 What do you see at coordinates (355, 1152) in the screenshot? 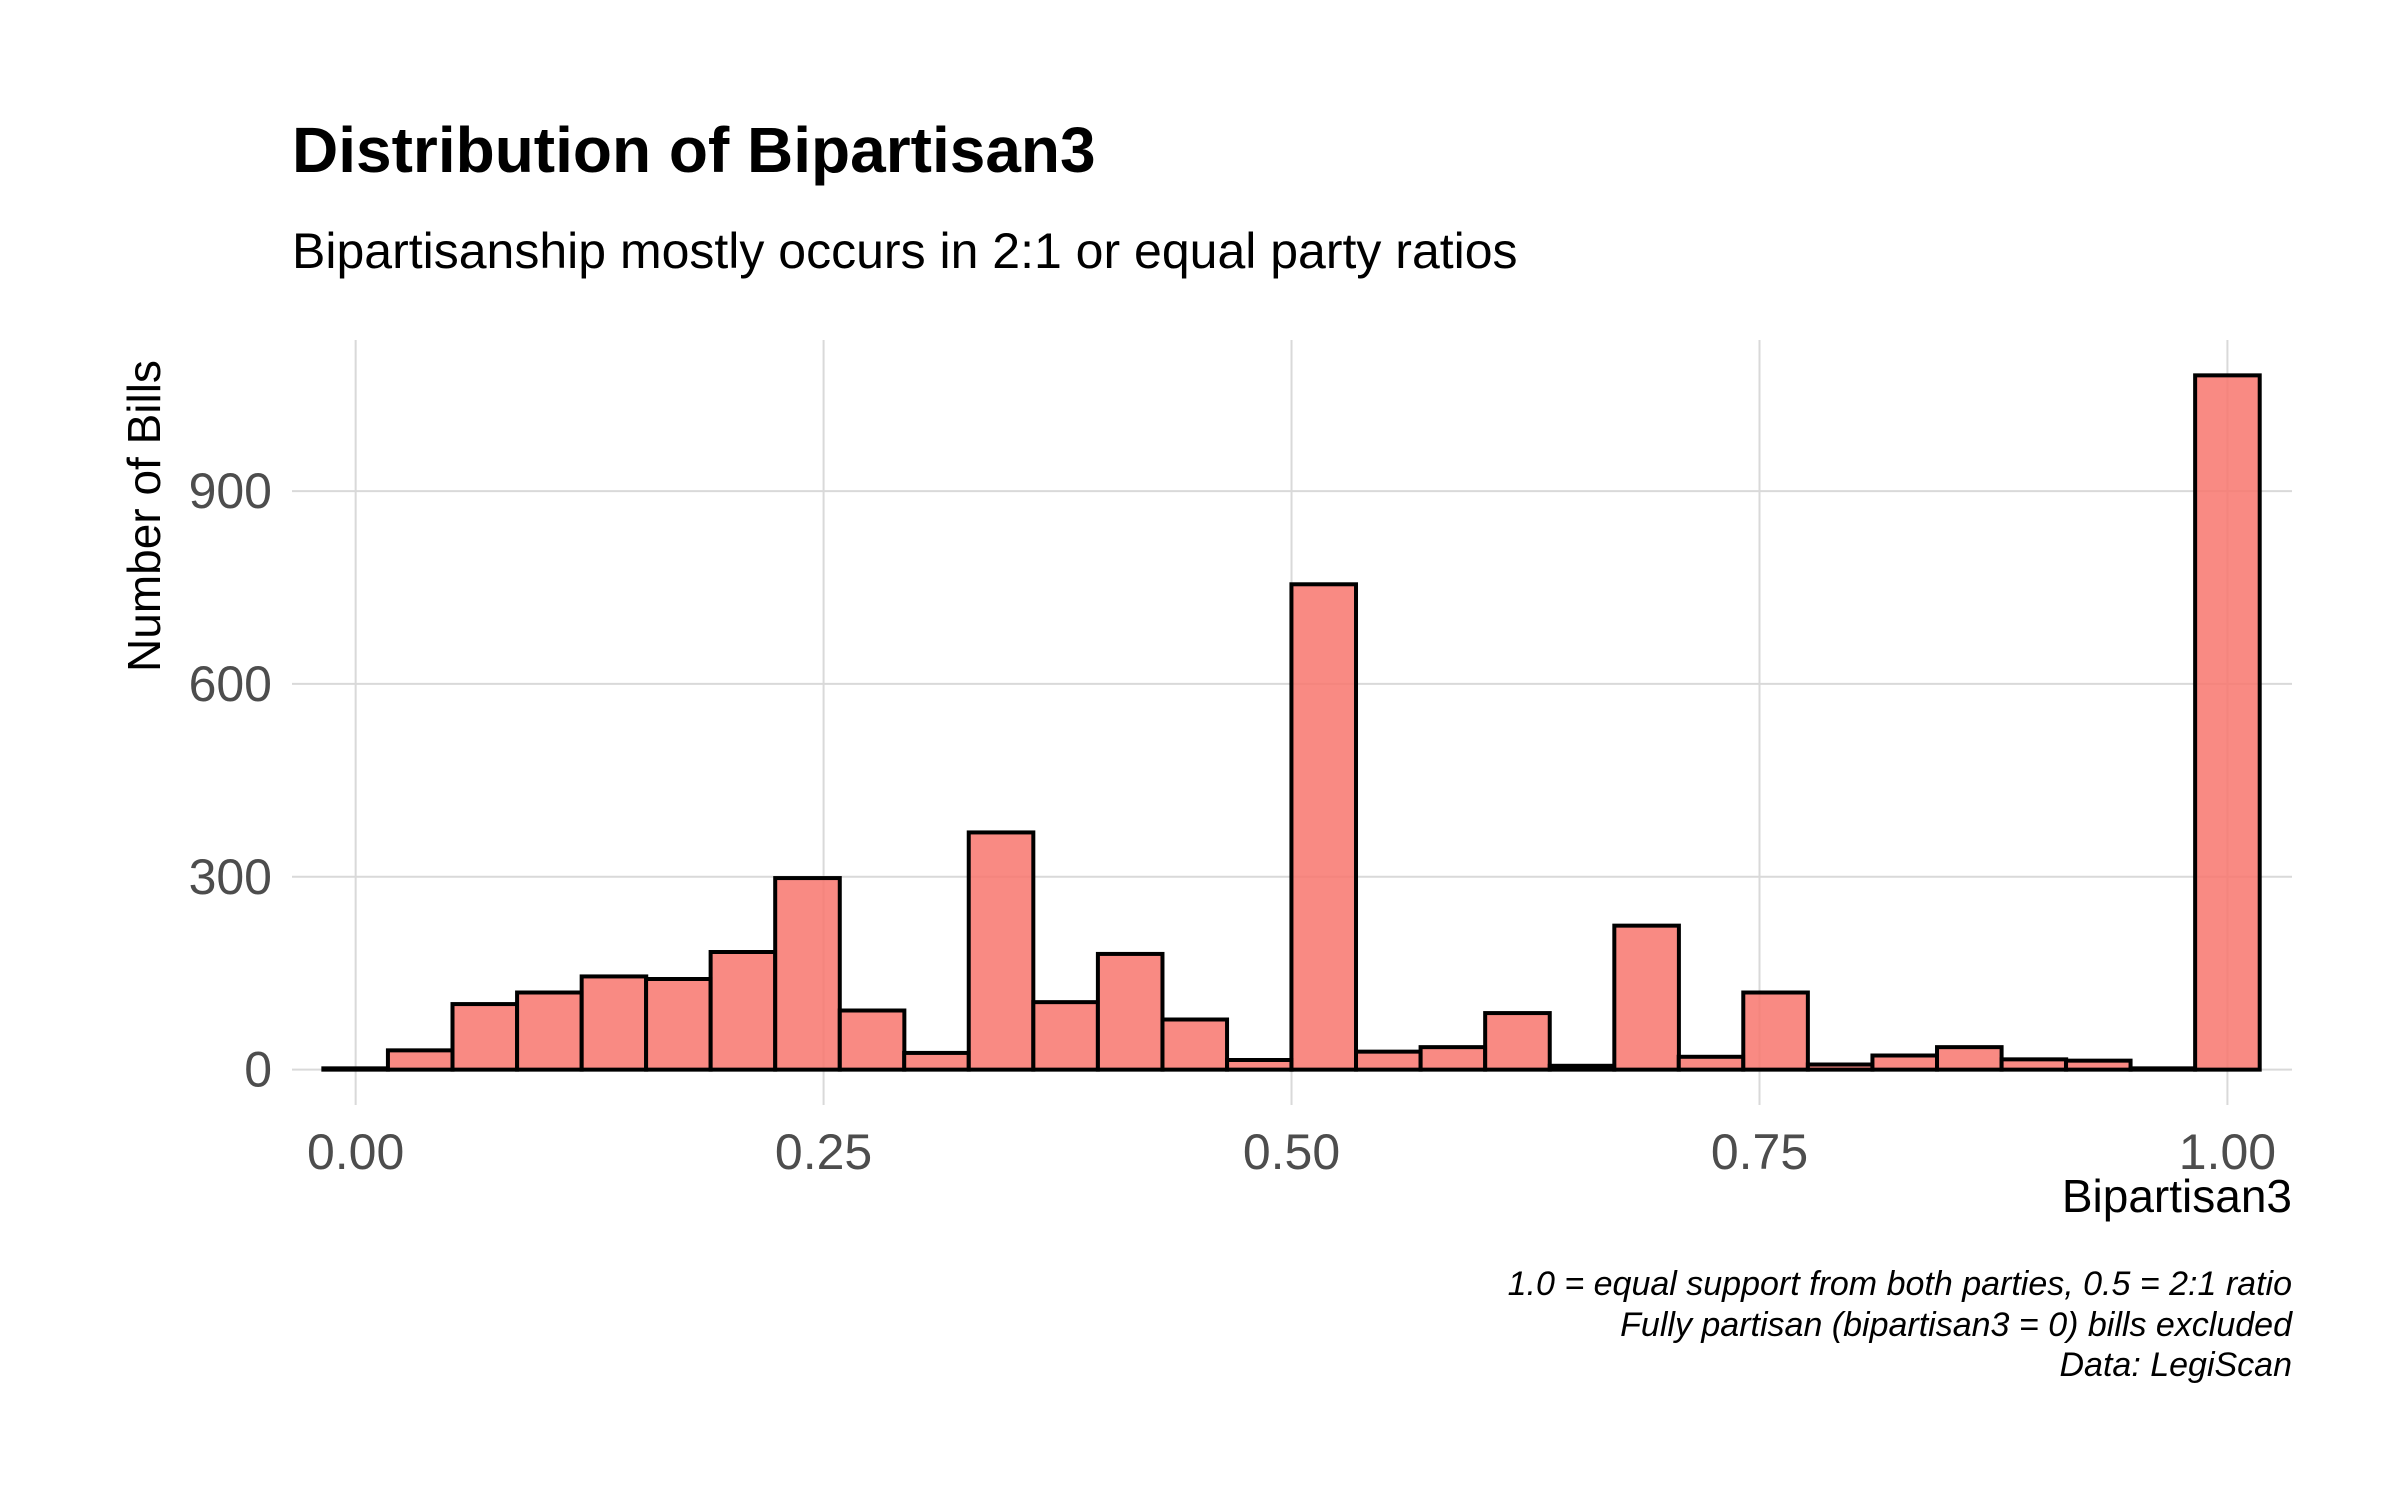
I see `x-tick-label: 0.00` at bounding box center [355, 1152].